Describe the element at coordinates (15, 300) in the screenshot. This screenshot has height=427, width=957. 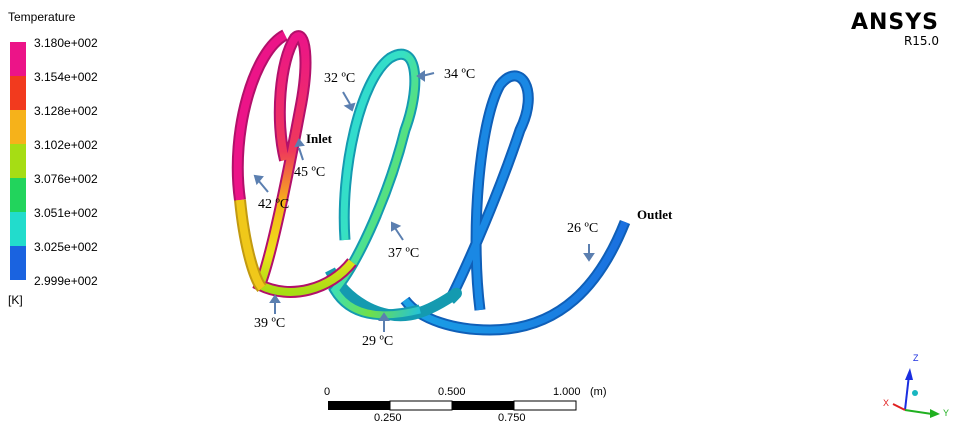
I see `legend-unit: [K]` at that location.